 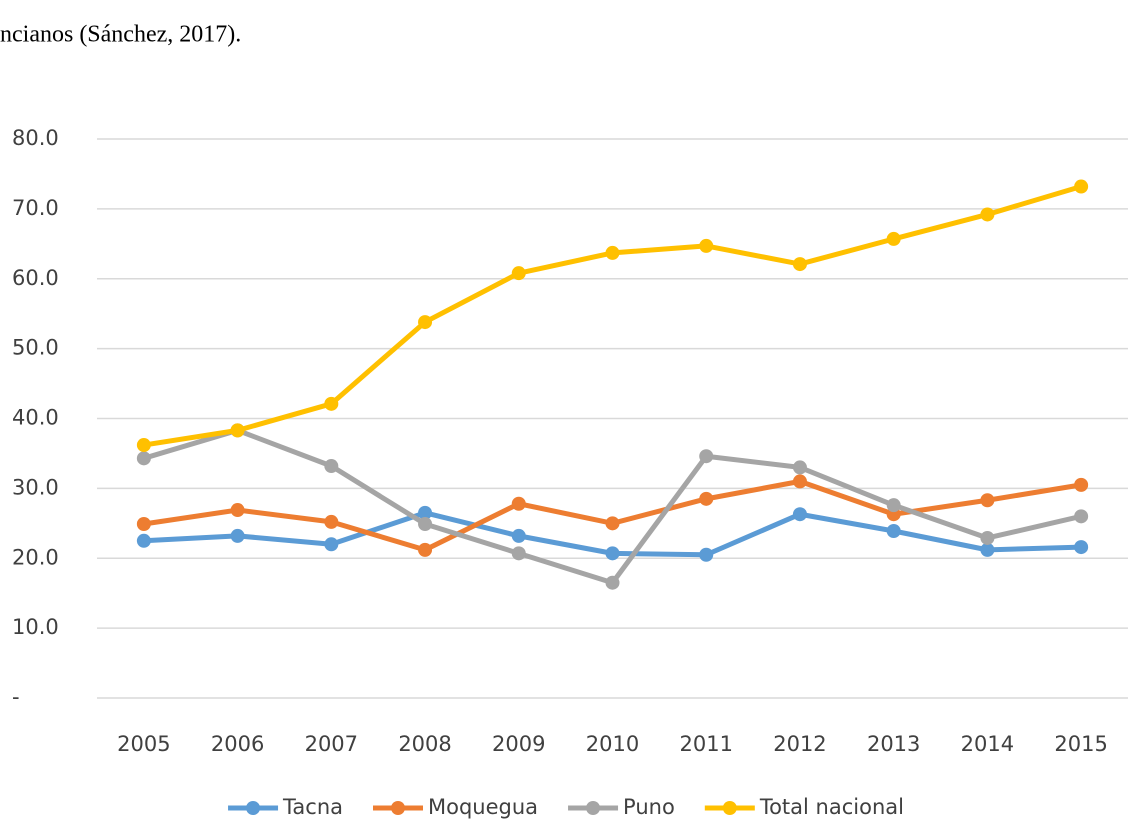 What do you see at coordinates (799, 744) in the screenshot?
I see `x-tick-label: 2012` at bounding box center [799, 744].